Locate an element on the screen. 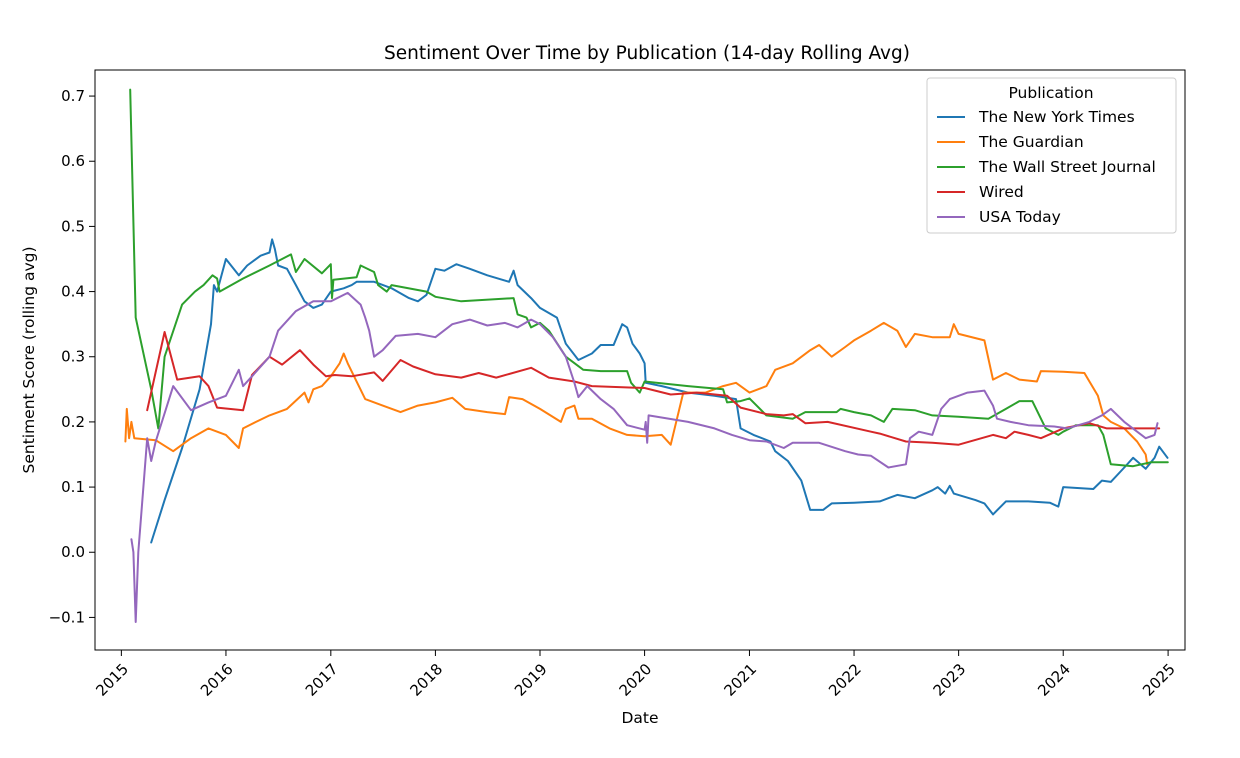  y-tick-label: −0.1 is located at coordinates (67, 617).